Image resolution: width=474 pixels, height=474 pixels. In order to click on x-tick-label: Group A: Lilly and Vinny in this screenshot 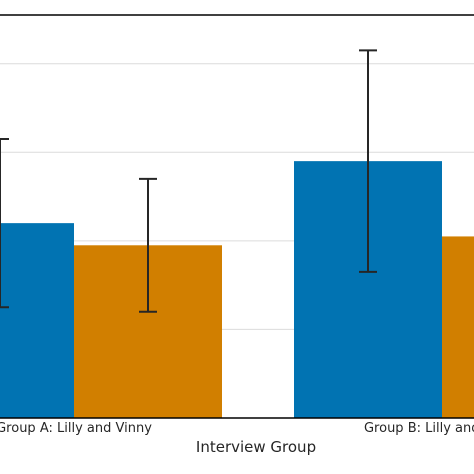, I will do `click(76, 428)`.